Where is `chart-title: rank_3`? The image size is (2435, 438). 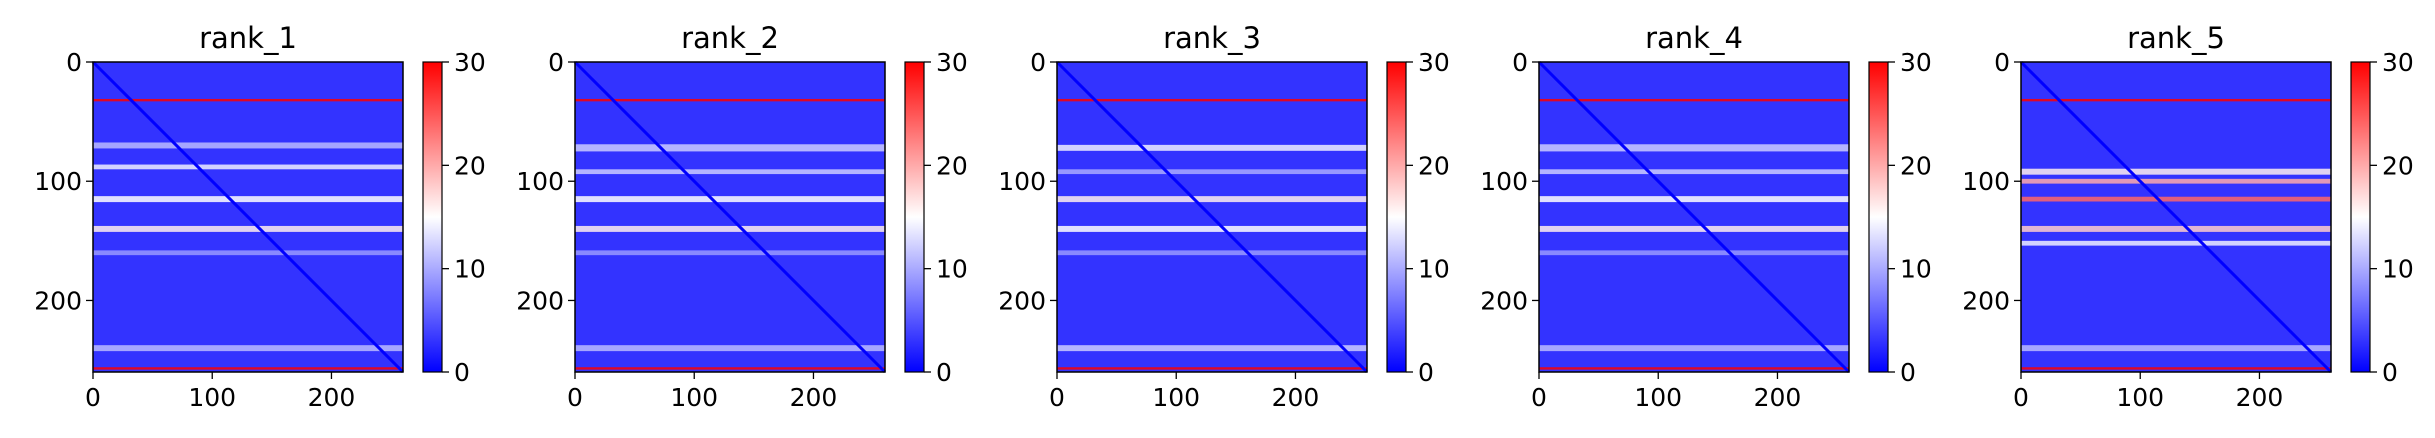
chart-title: rank_3 is located at coordinates (1212, 38).